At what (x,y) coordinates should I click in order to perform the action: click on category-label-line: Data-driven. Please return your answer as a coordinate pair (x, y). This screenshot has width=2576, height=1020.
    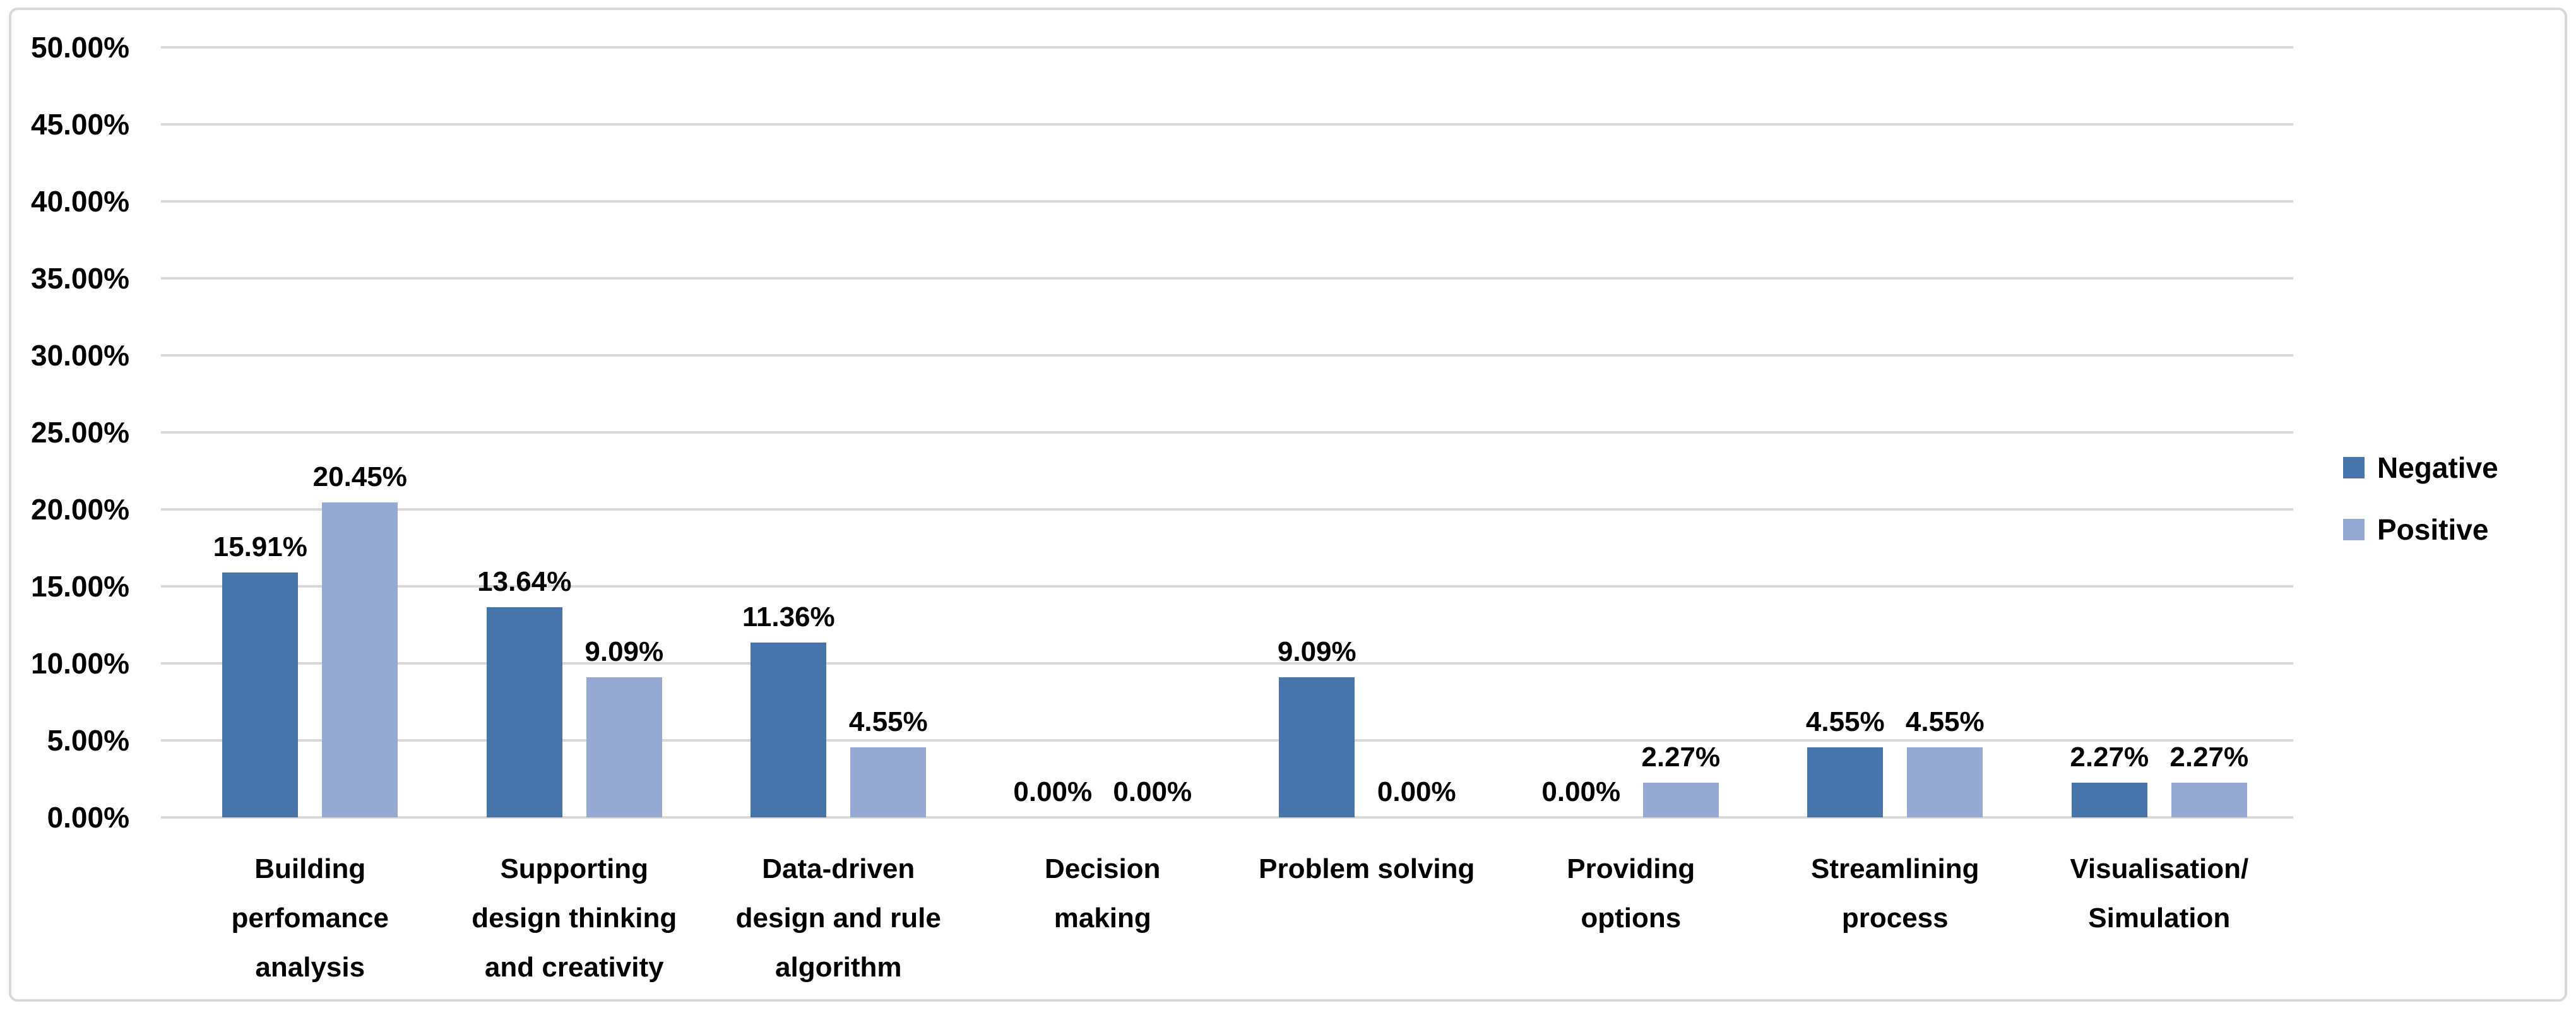
    Looking at the image, I should click on (838, 868).